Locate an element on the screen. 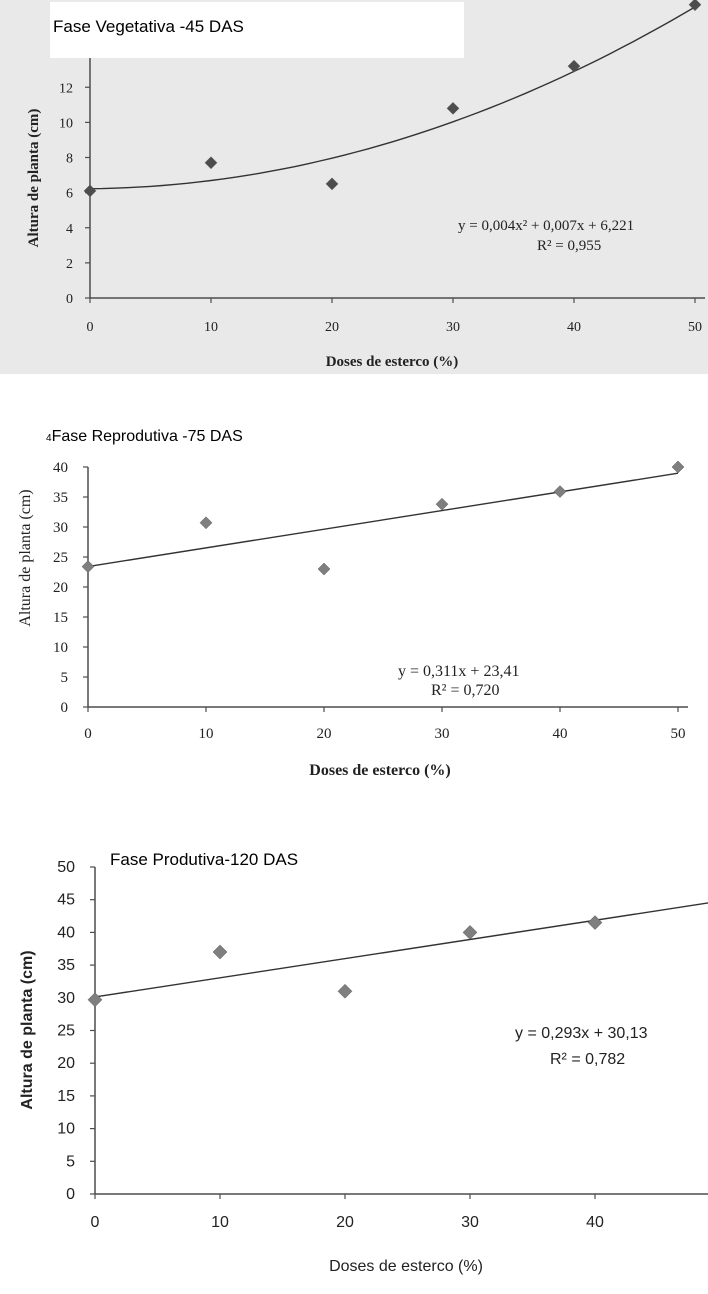 This screenshot has width=708, height=1294. chart-3-y-tick-label: 20 is located at coordinates (66, 1063).